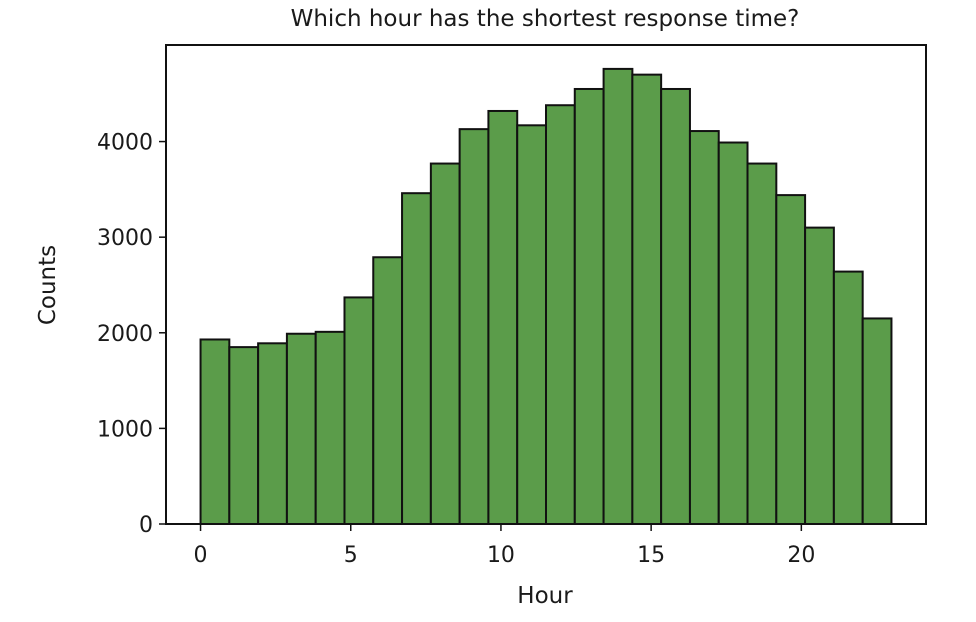  I want to click on x-tick-label: 5, so click(351, 555).